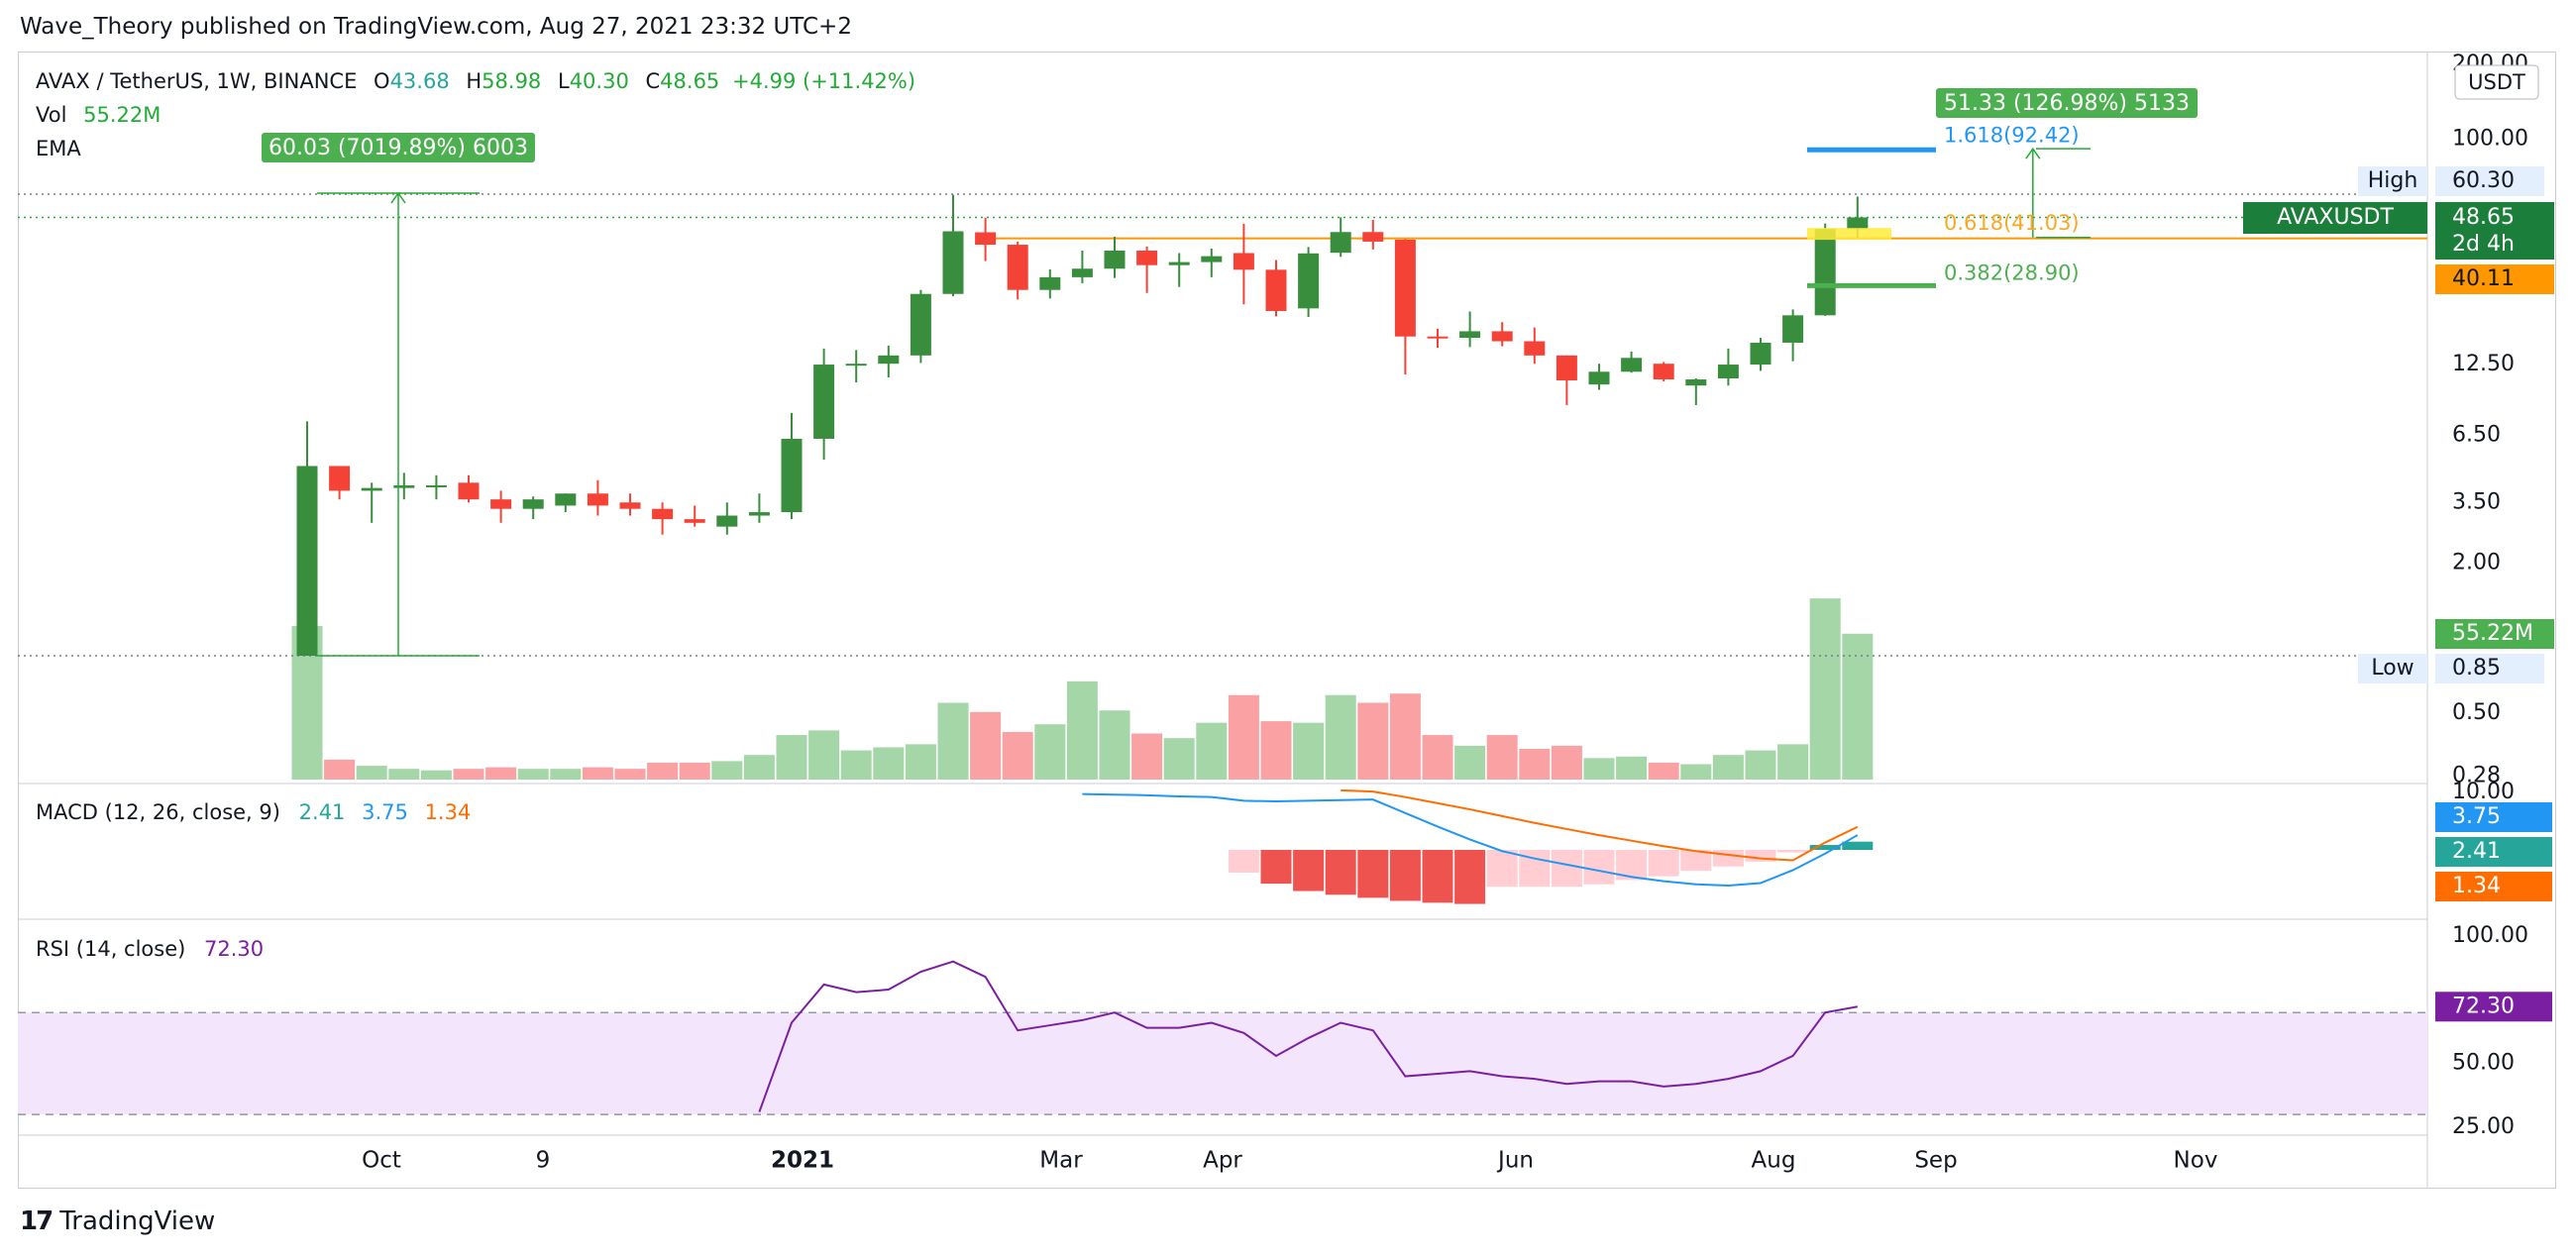 The width and height of the screenshot is (2576, 1258). What do you see at coordinates (138, 1221) in the screenshot?
I see `tradingview-brand: TradingView` at bounding box center [138, 1221].